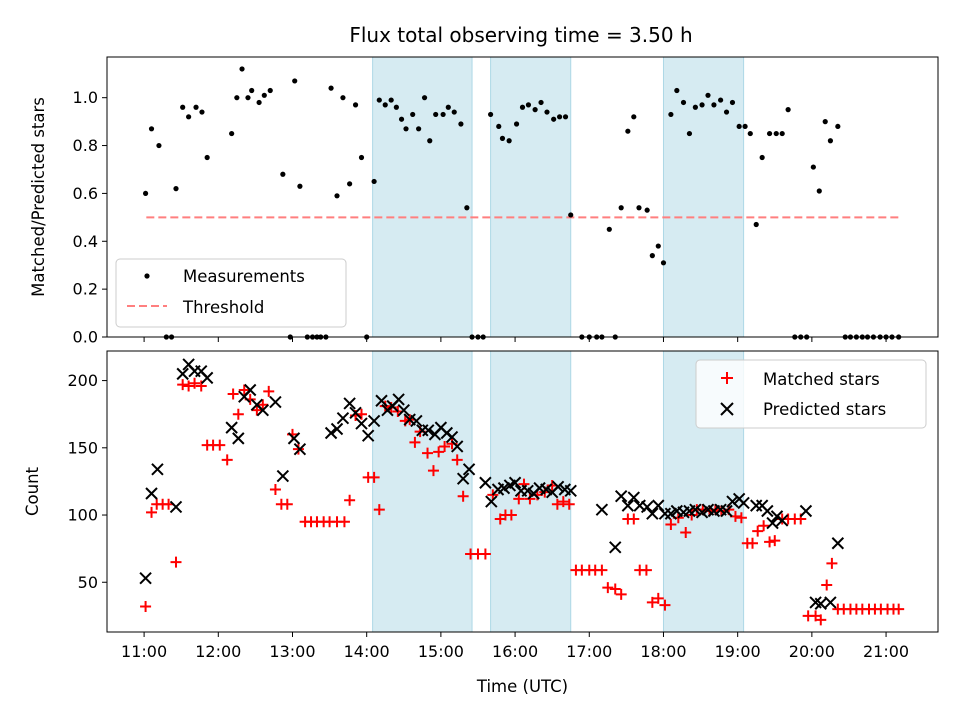 The width and height of the screenshot is (960, 720). Describe the element at coordinates (218, 651) in the screenshot. I see `count-x-tick-label: 12:00` at that location.